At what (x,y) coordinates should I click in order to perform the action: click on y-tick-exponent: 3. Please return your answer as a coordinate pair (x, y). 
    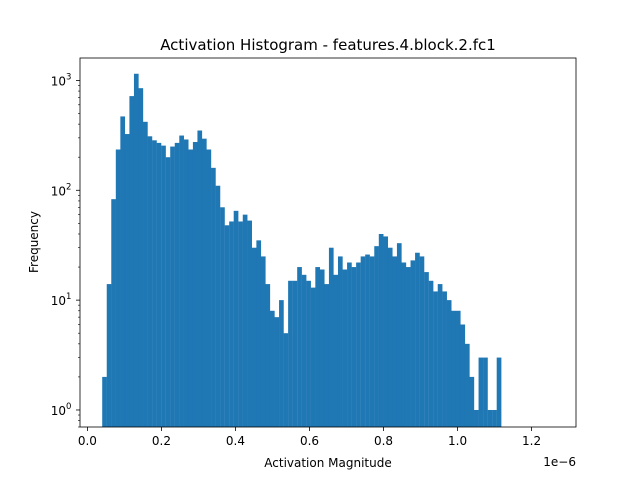
    Looking at the image, I should click on (68, 77).